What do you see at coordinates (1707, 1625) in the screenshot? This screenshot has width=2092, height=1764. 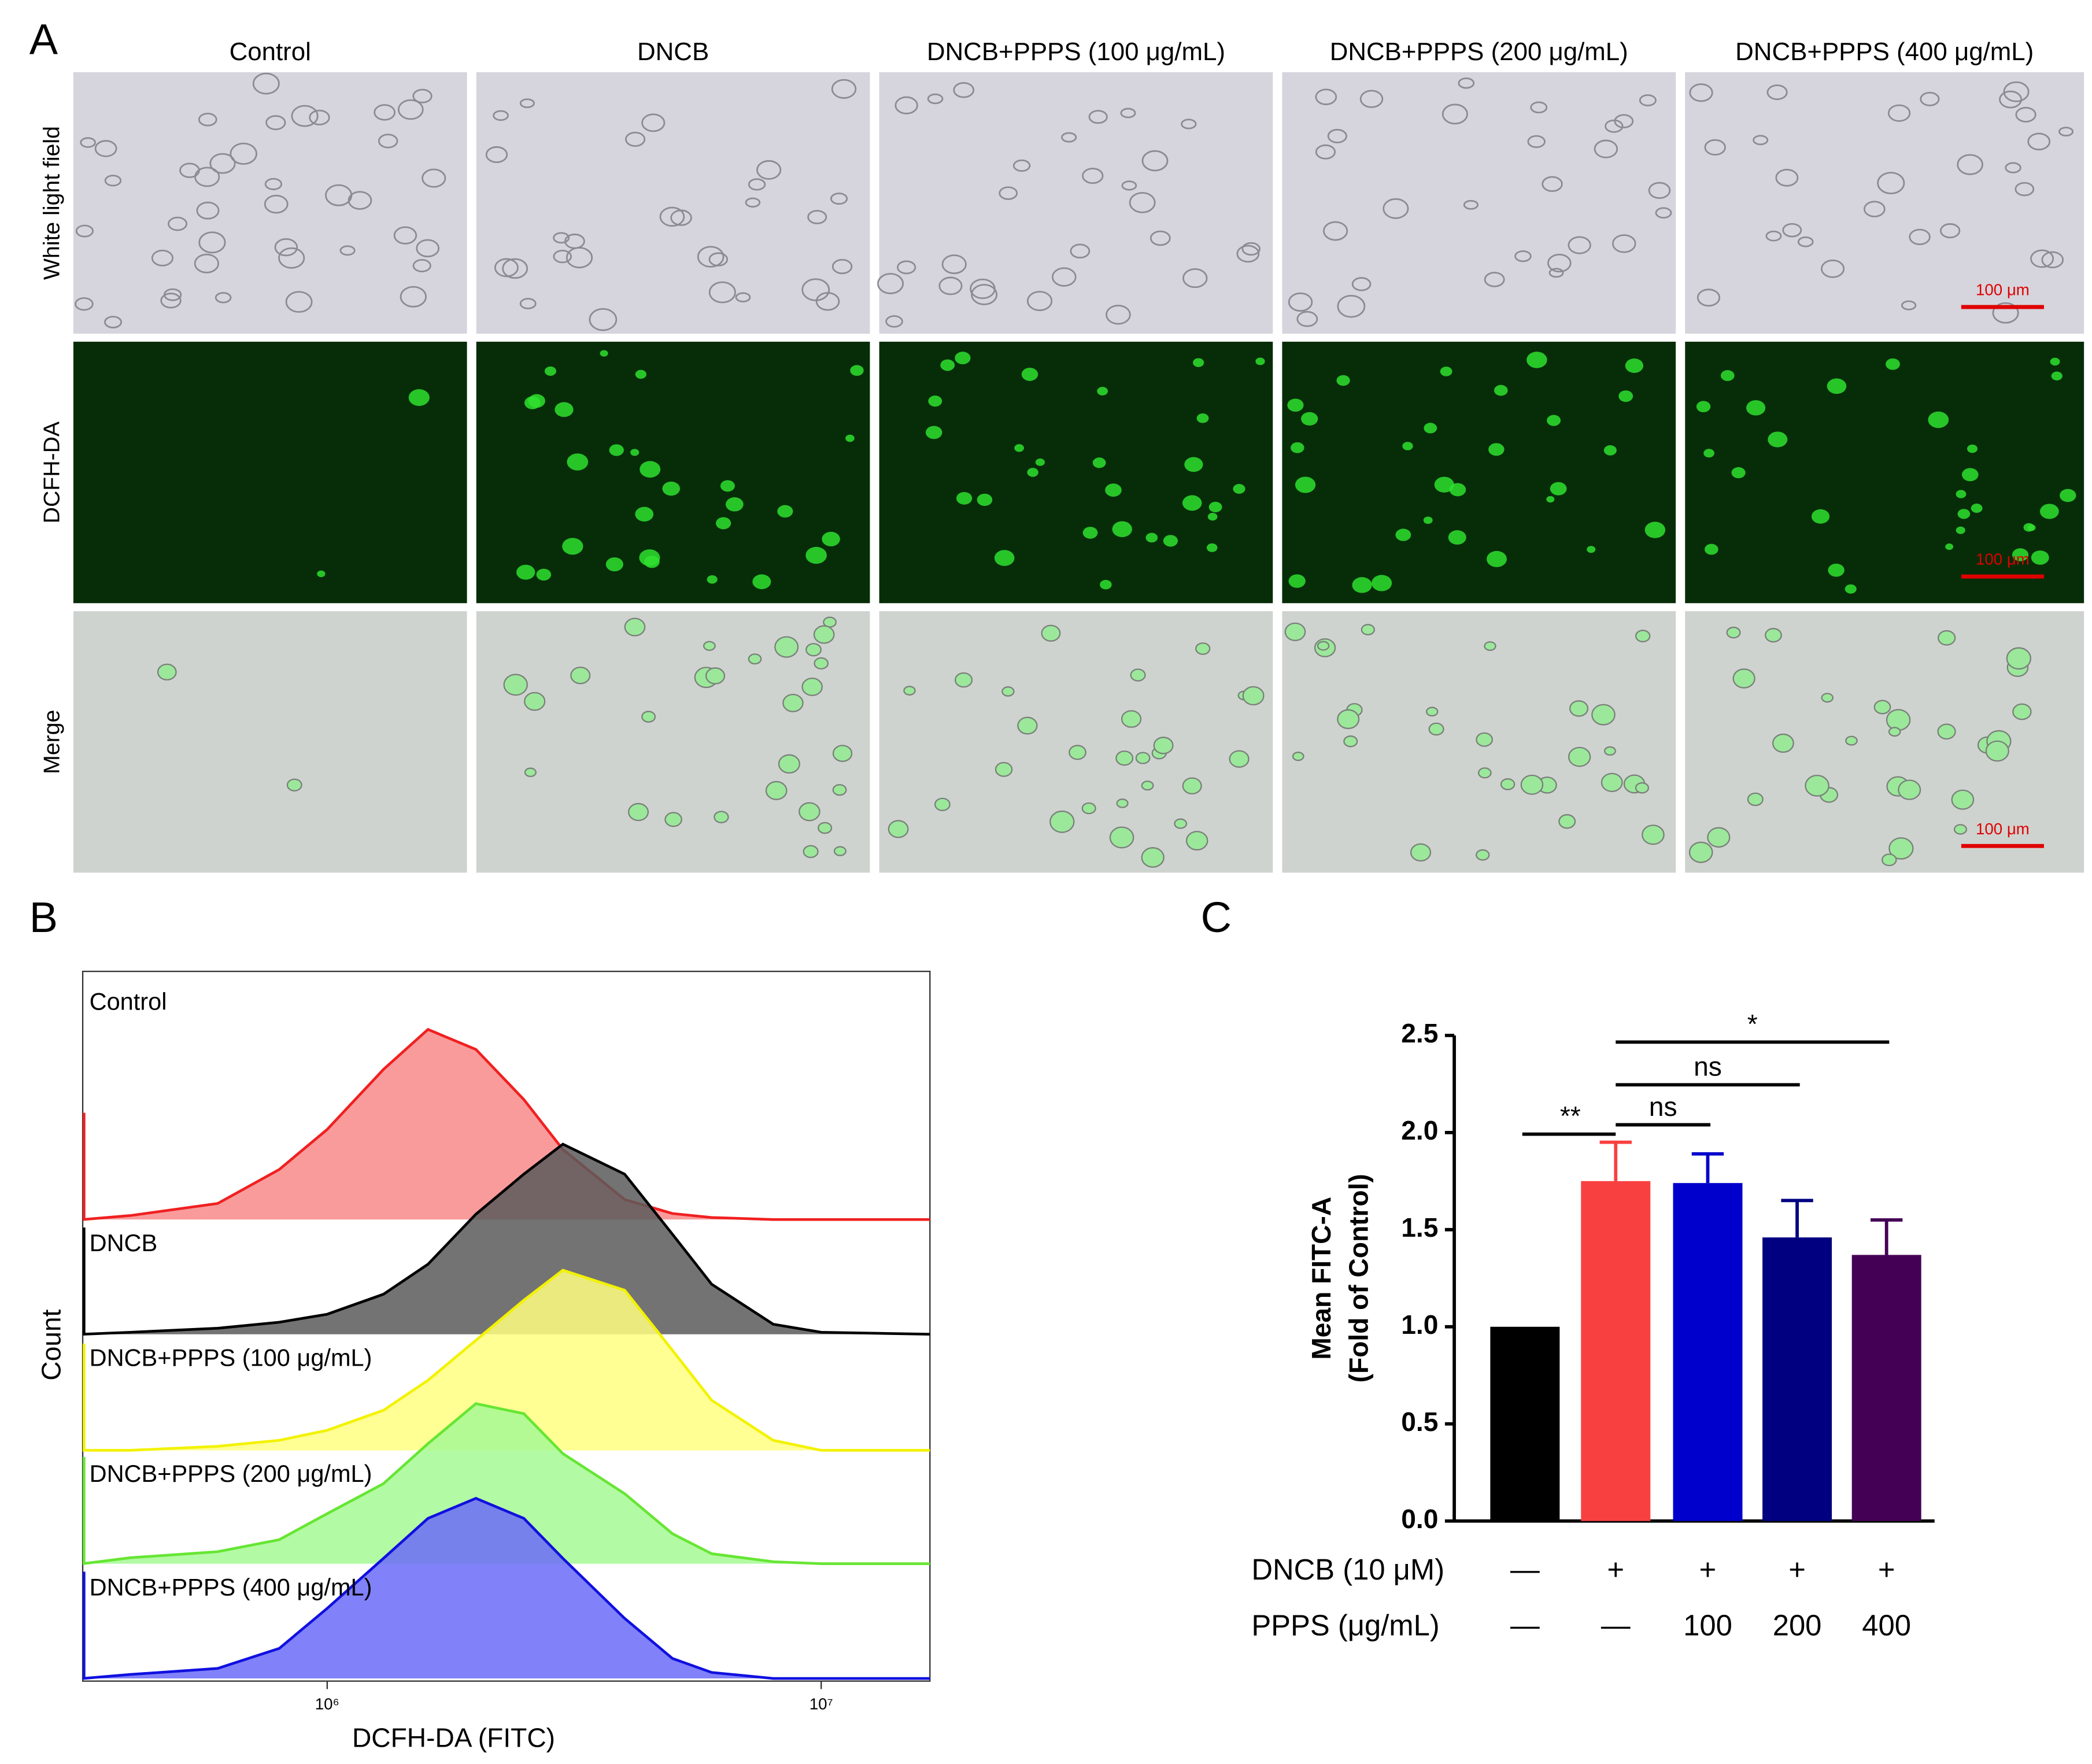 I see `treatment-value: 100` at bounding box center [1707, 1625].